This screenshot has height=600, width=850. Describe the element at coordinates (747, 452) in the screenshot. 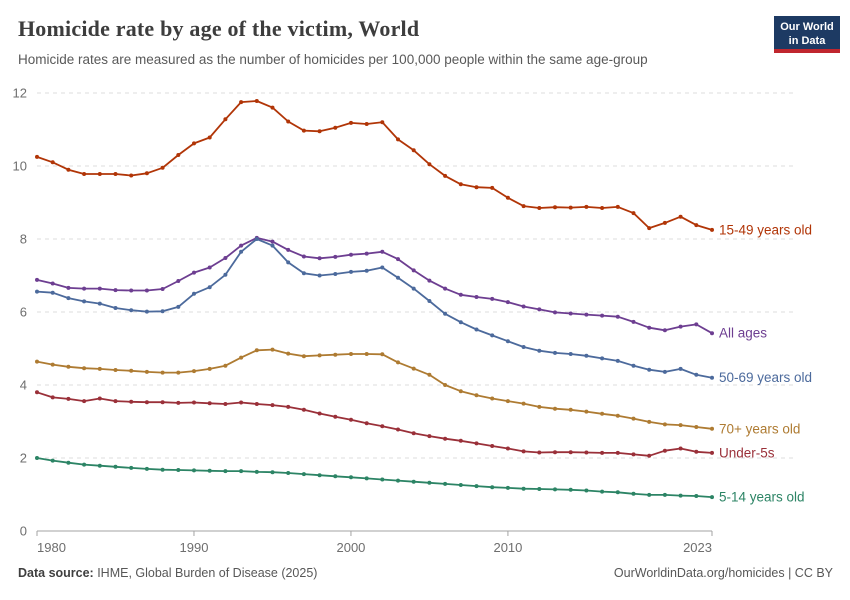

I see `series-label-under-5s: Under-5s` at that location.